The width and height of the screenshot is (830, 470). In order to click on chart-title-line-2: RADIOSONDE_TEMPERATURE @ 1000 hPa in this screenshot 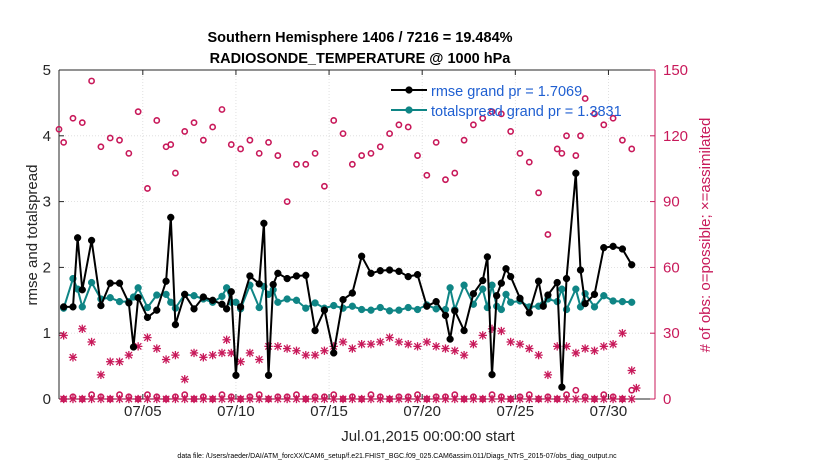, I will do `click(361, 59)`.